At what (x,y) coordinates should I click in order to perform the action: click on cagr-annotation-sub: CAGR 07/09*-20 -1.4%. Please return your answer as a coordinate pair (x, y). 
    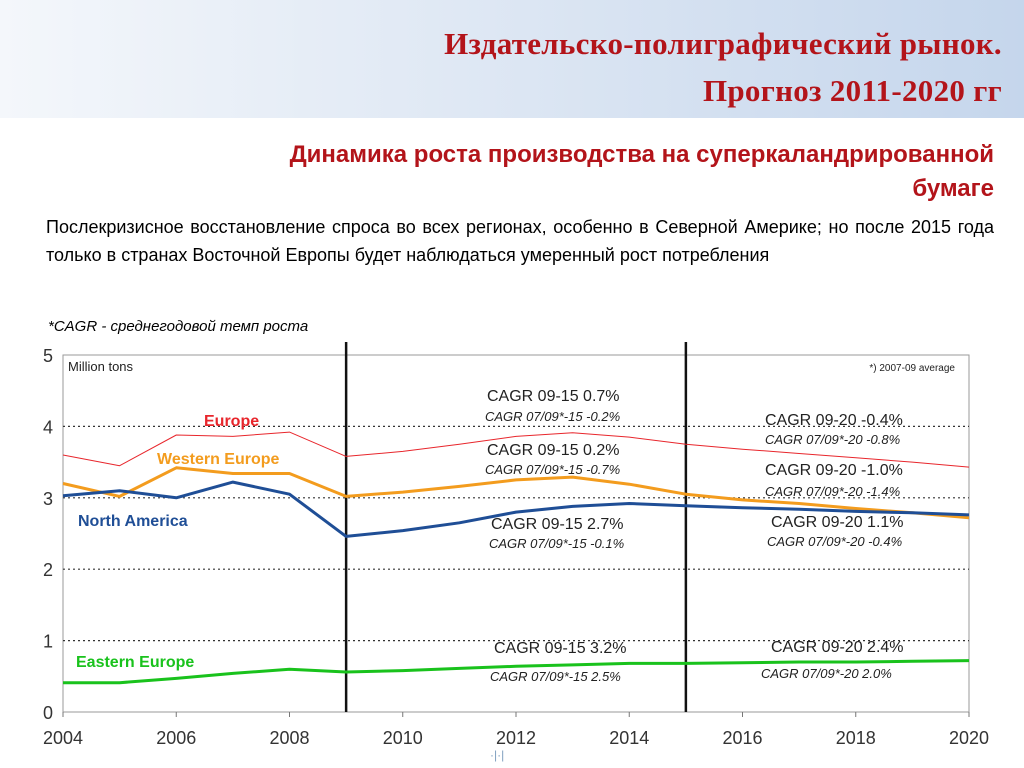
    Looking at the image, I should click on (832, 491).